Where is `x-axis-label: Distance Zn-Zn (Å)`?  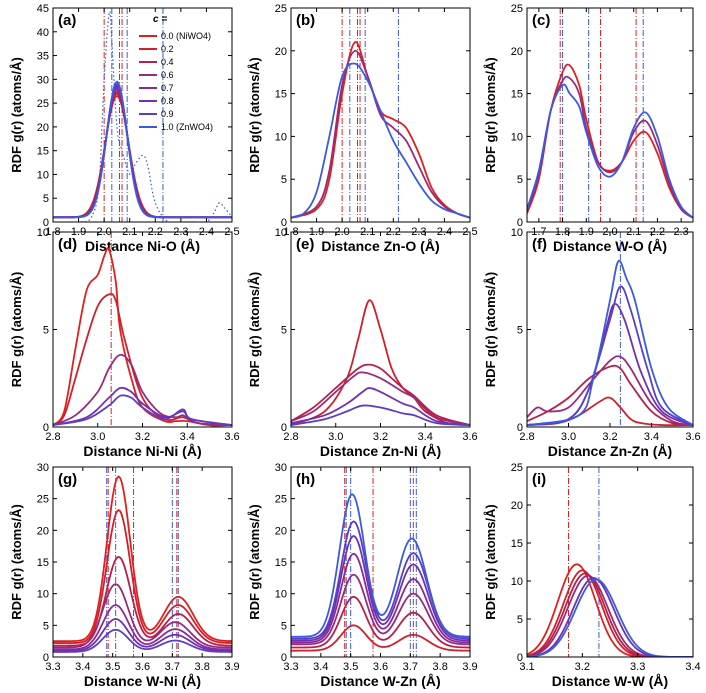 x-axis-label: Distance Zn-Zn (Å) is located at coordinates (610, 451).